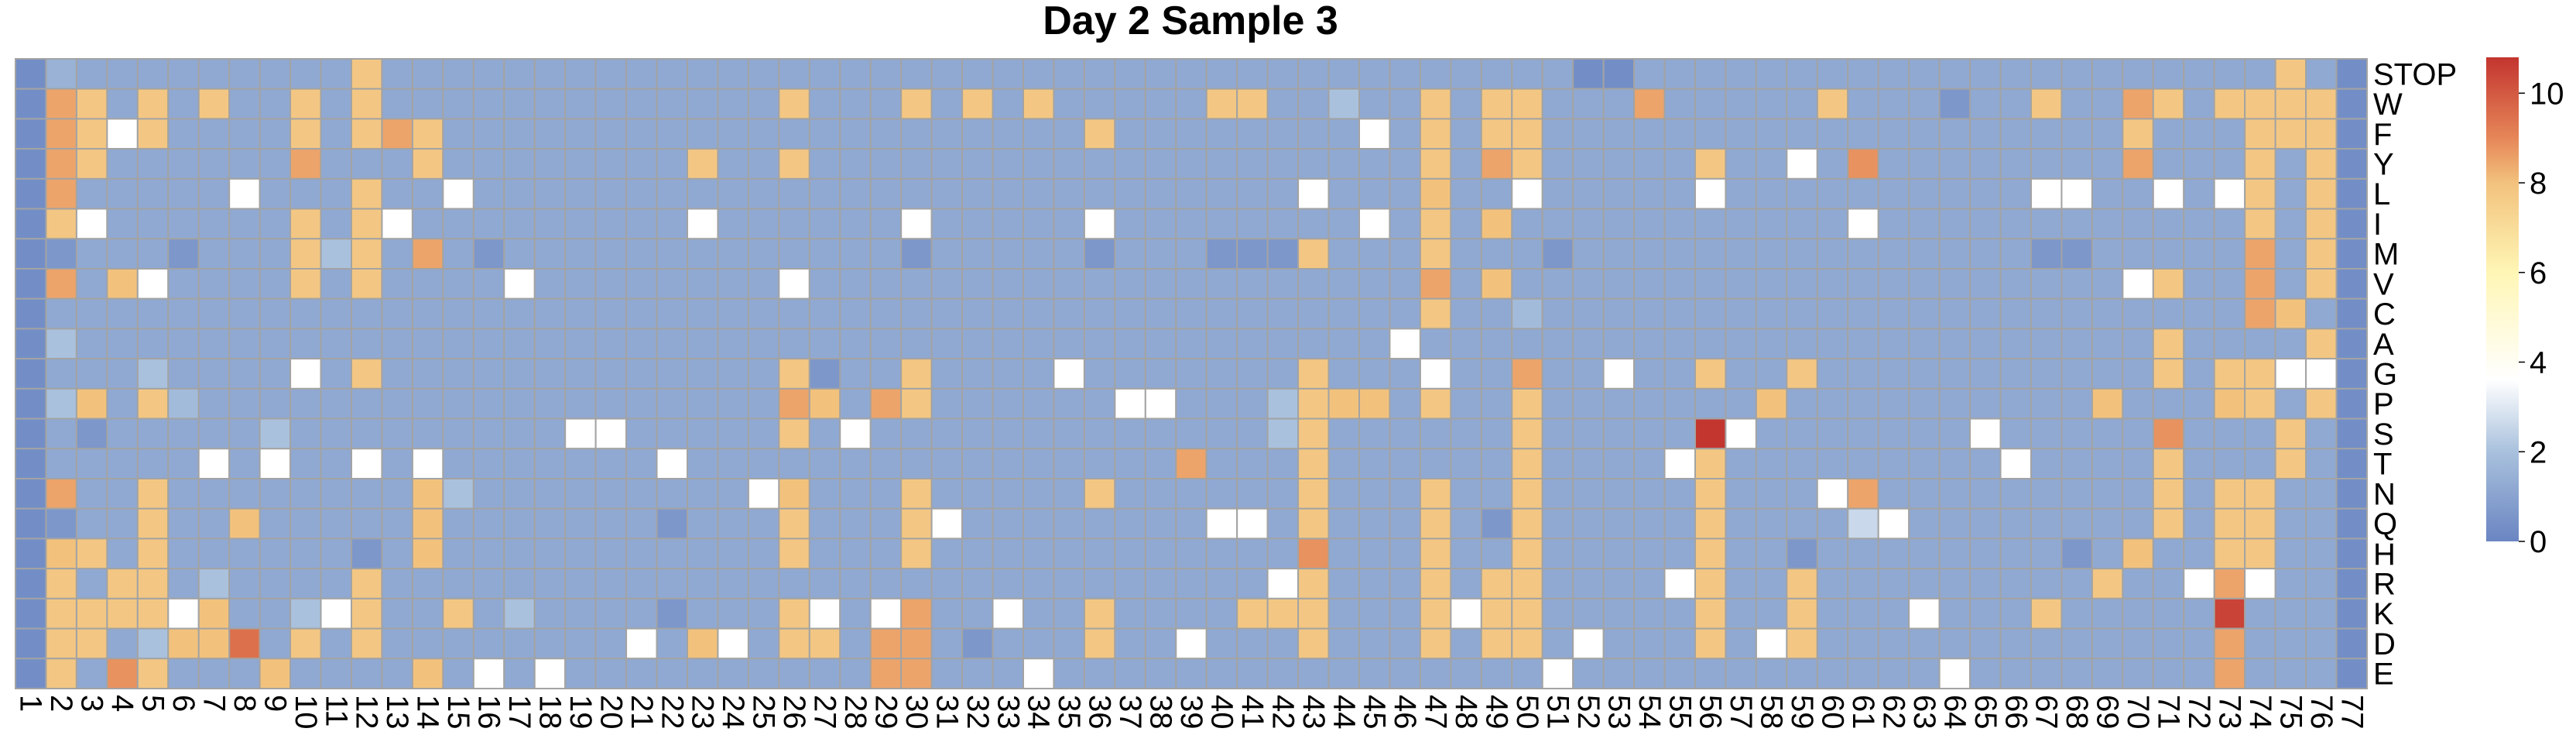  Describe the element at coordinates (2384, 585) in the screenshot. I see `row-label: R` at that location.